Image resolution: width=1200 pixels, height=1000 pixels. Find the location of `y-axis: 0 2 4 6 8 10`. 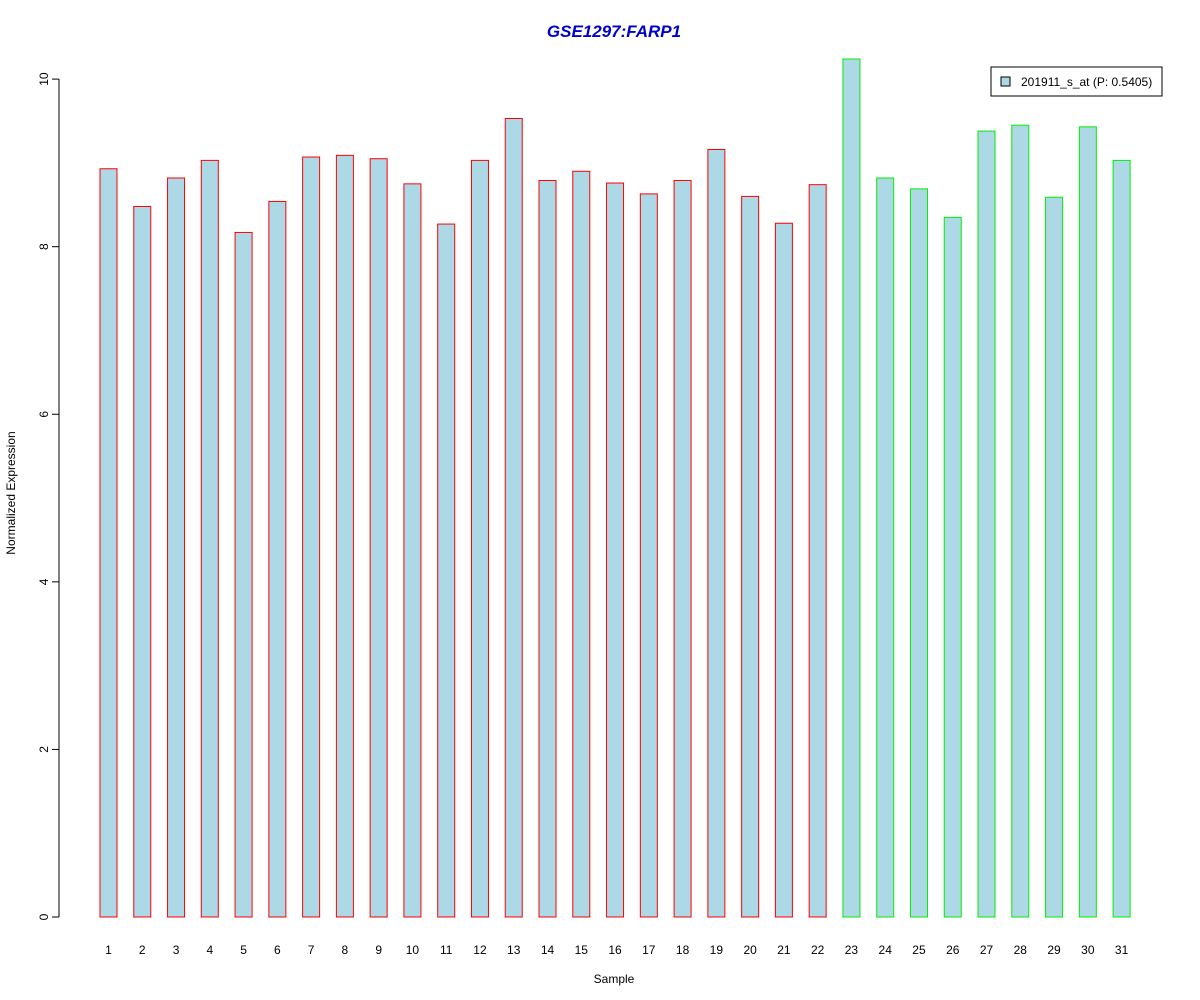

y-axis: 0 2 4 6 8 10 is located at coordinates (48, 496).